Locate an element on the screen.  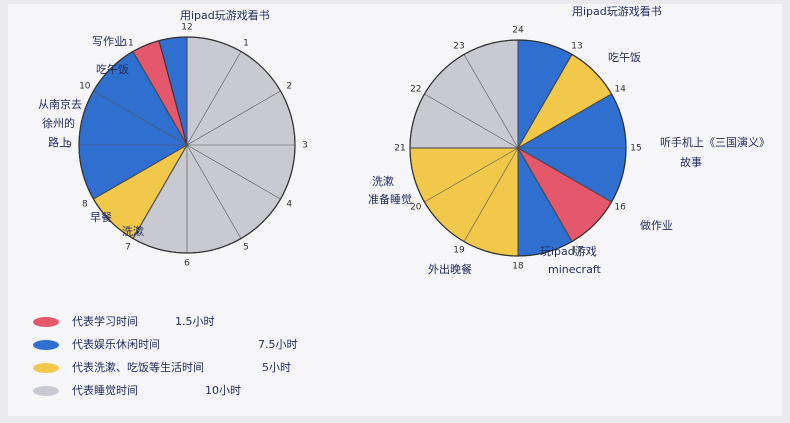
legend-label: 代表娱乐休闲时间 is located at coordinates (116, 344).